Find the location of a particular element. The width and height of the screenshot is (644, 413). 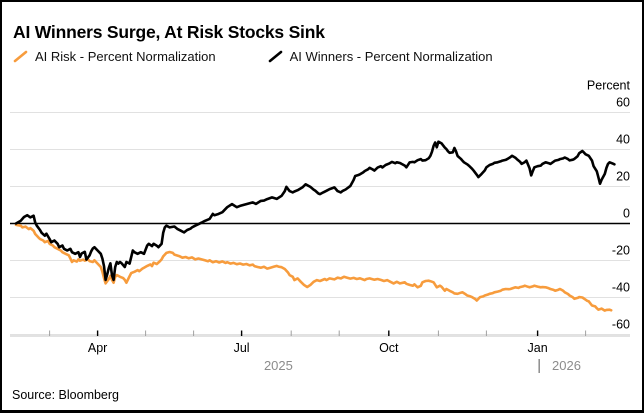

y-tick-label: -20 is located at coordinates (621, 251).